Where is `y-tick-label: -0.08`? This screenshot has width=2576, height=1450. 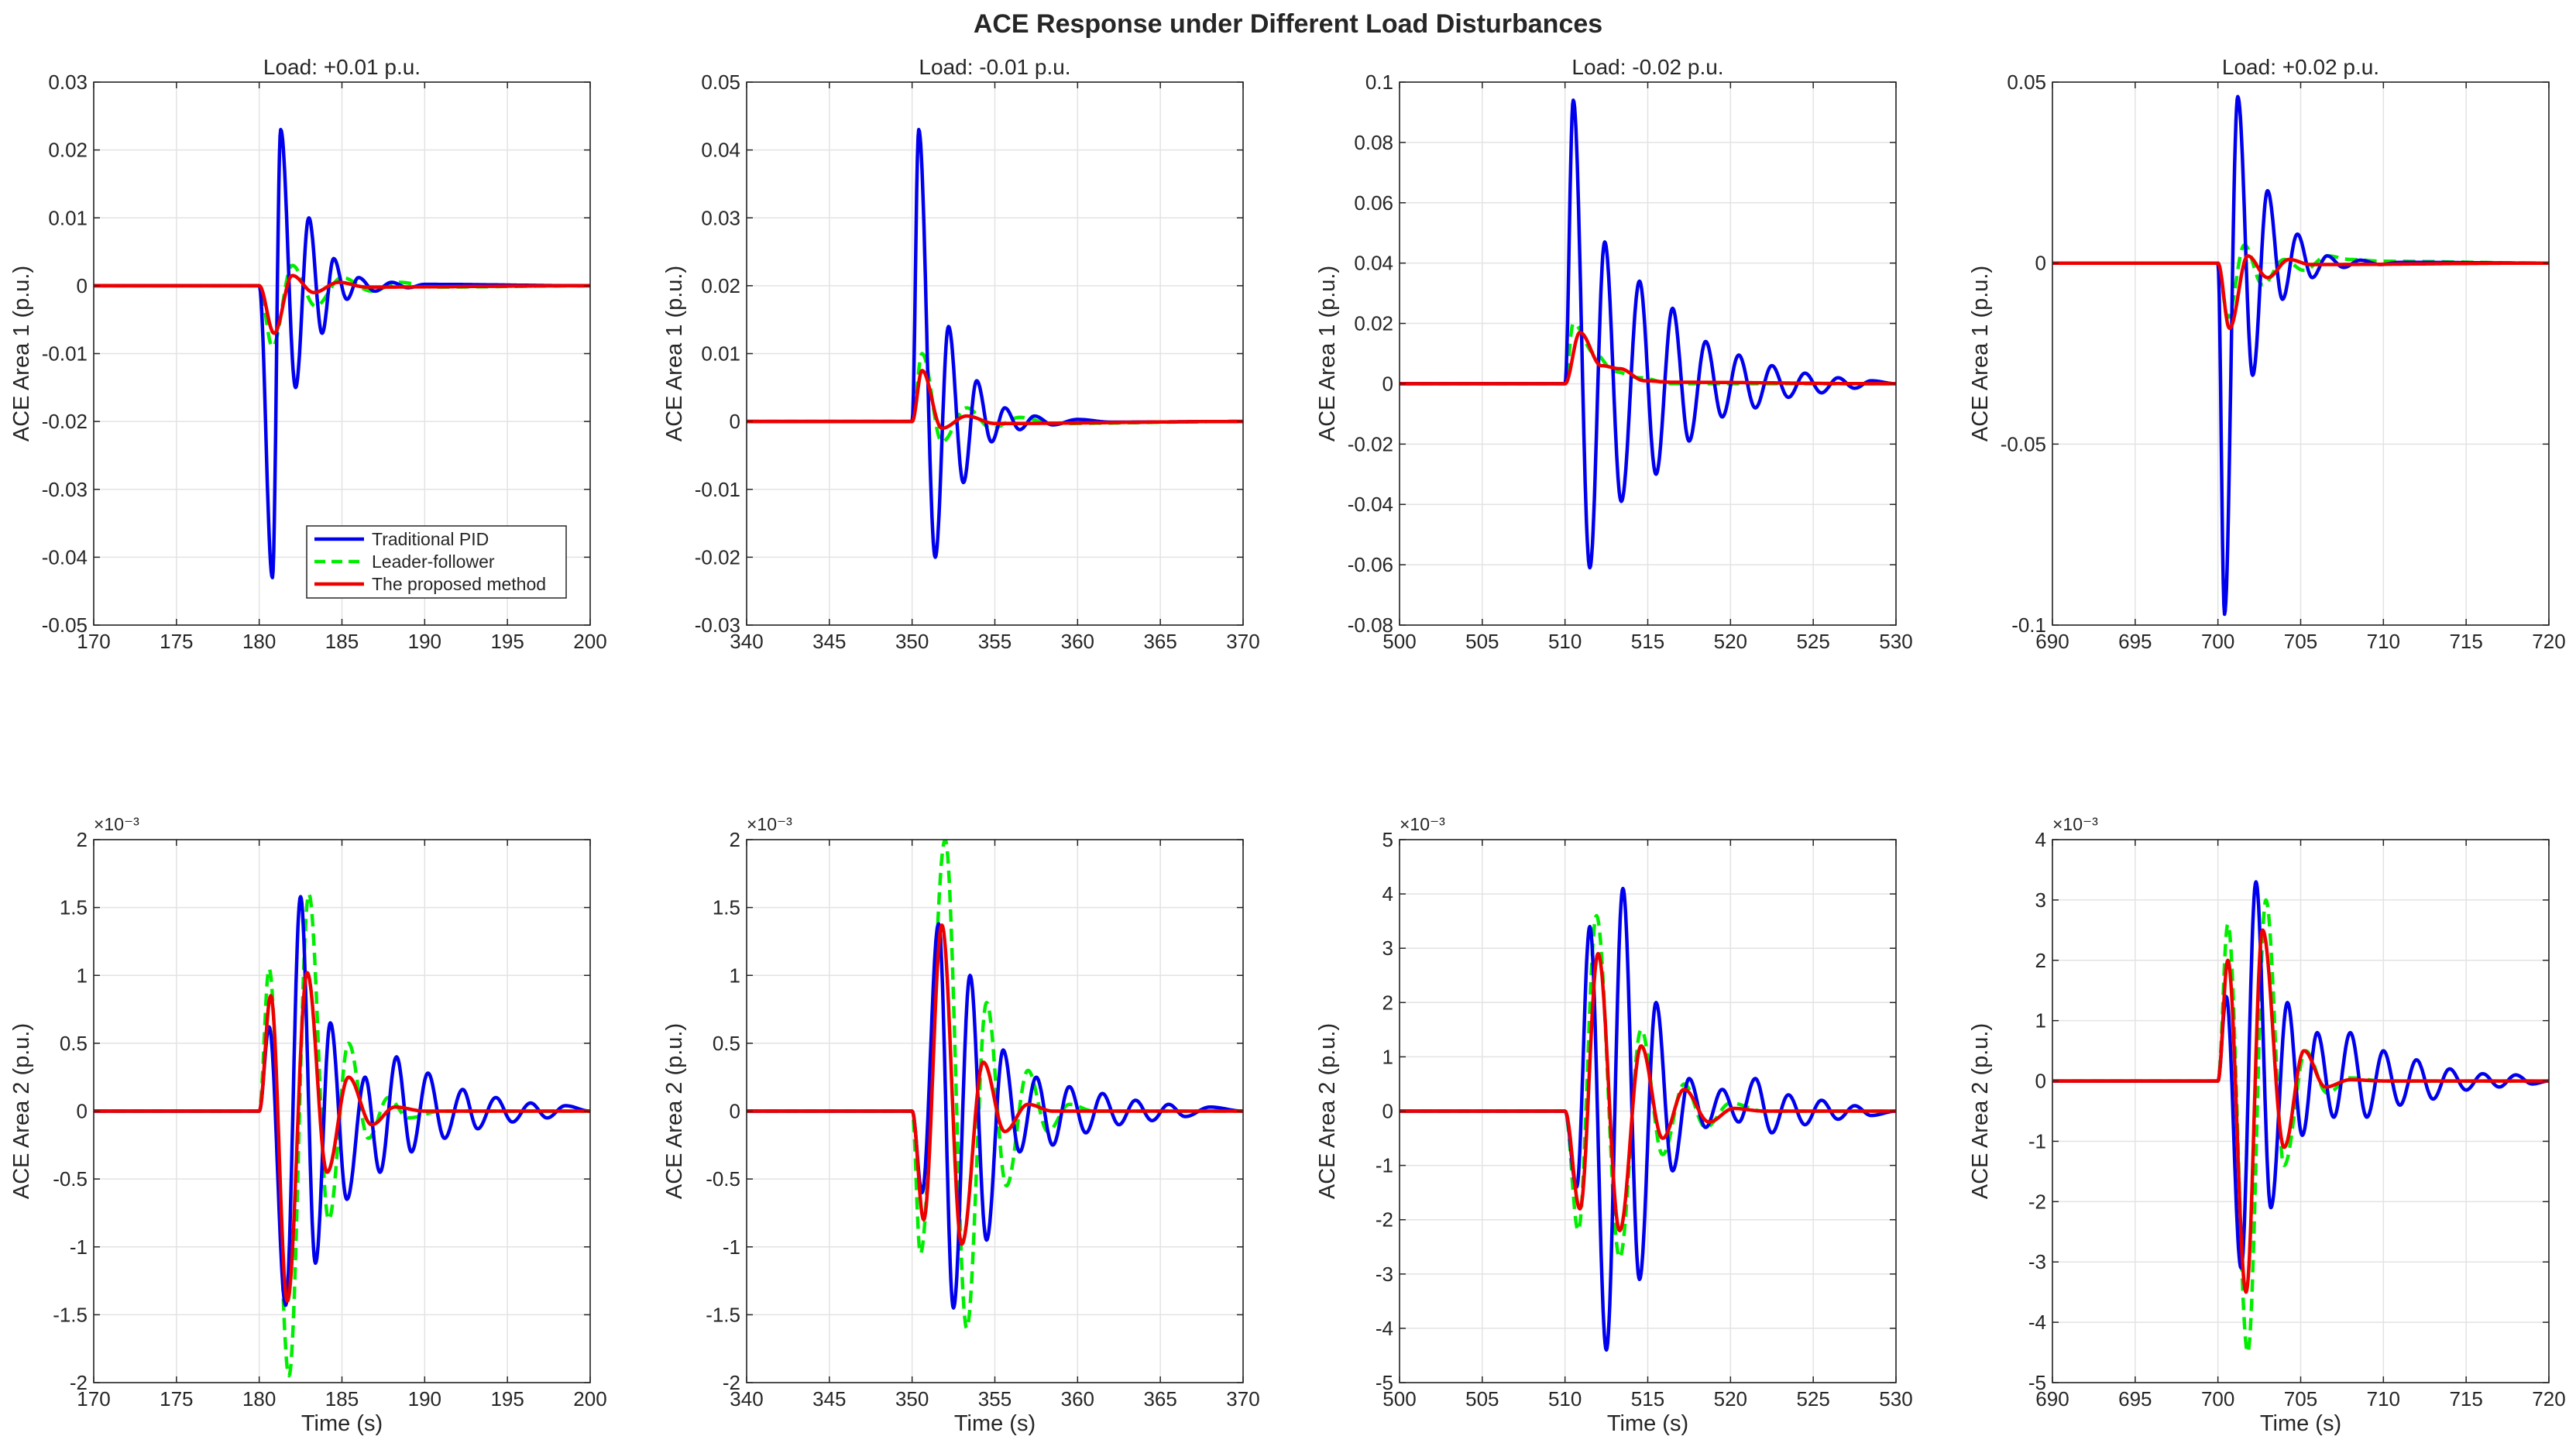 y-tick-label: -0.08 is located at coordinates (1370, 625).